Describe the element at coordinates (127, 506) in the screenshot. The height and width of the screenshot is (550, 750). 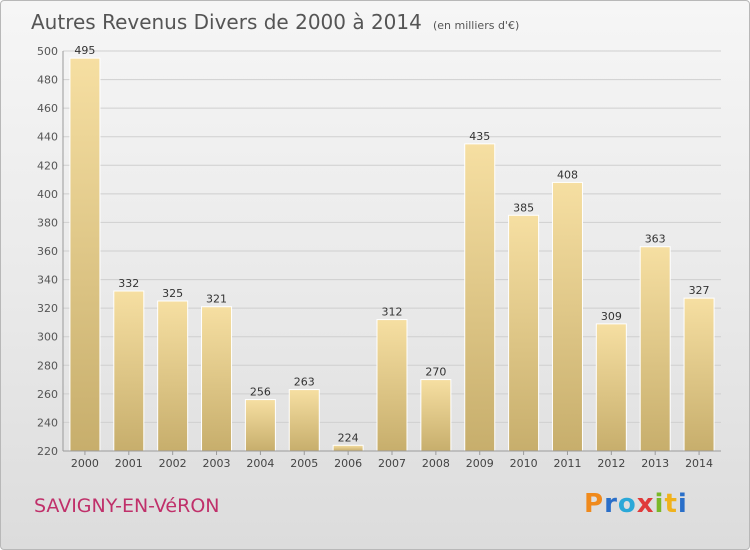
I see `commune-name: SAVIGNY-EN-VéRON` at that location.